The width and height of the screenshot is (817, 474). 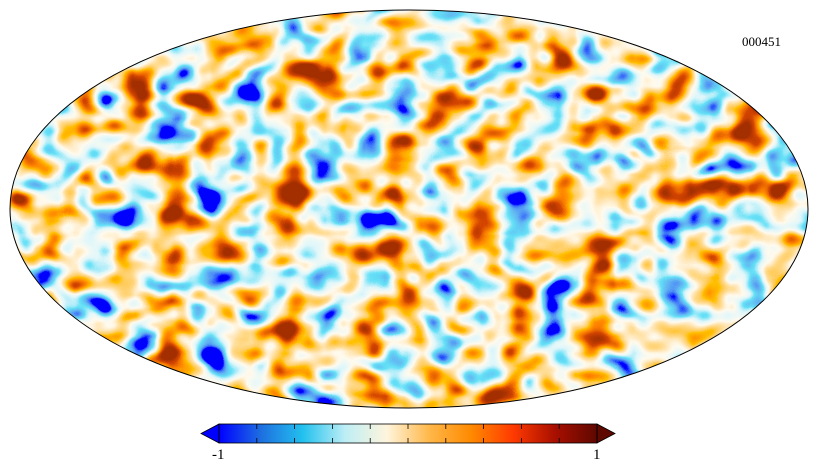 I want to click on colorbar-bar, so click(x=408, y=433).